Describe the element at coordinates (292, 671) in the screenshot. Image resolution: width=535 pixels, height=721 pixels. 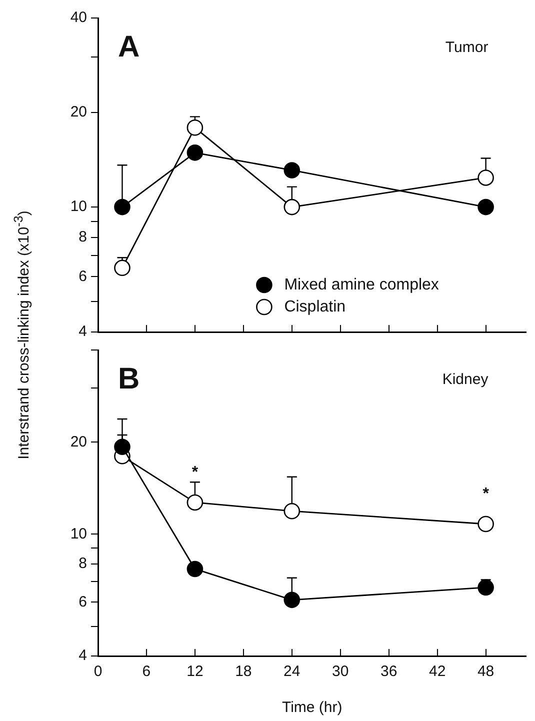
I see `x-tick-label: 24` at that location.